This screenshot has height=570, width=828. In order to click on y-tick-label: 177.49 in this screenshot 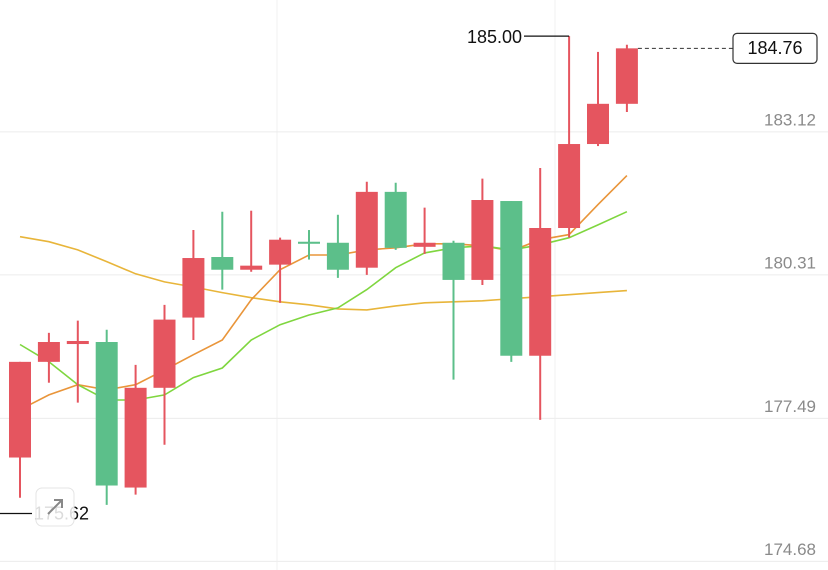, I will do `click(790, 406)`.